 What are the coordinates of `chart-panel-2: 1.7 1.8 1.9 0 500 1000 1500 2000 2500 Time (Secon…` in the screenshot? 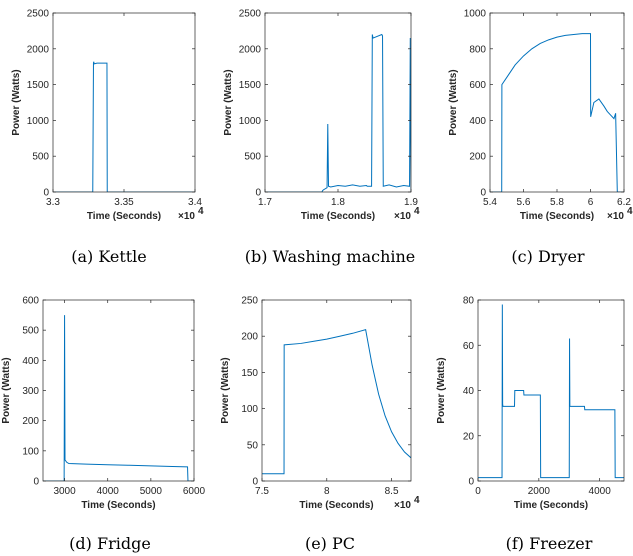 It's located at (321, 138).